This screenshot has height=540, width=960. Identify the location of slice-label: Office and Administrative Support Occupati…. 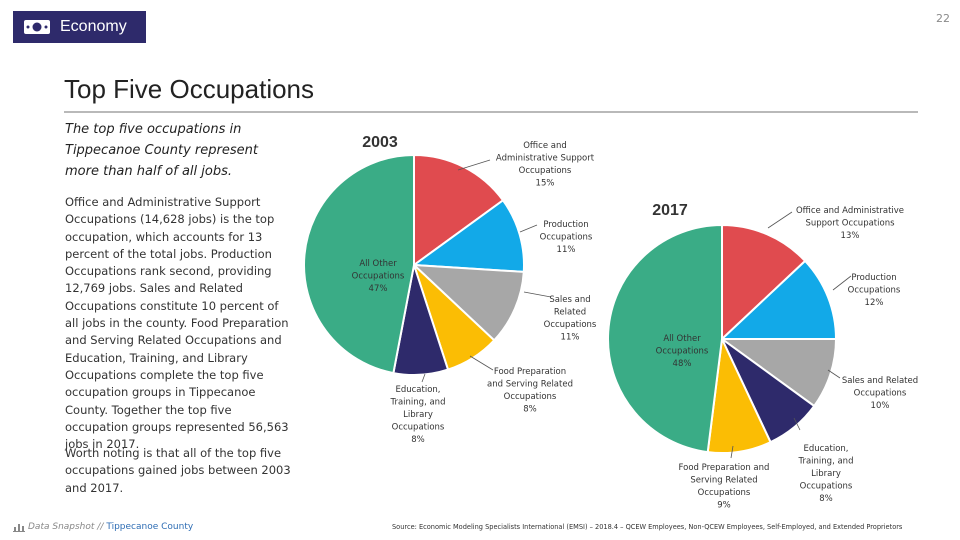
(545, 165).